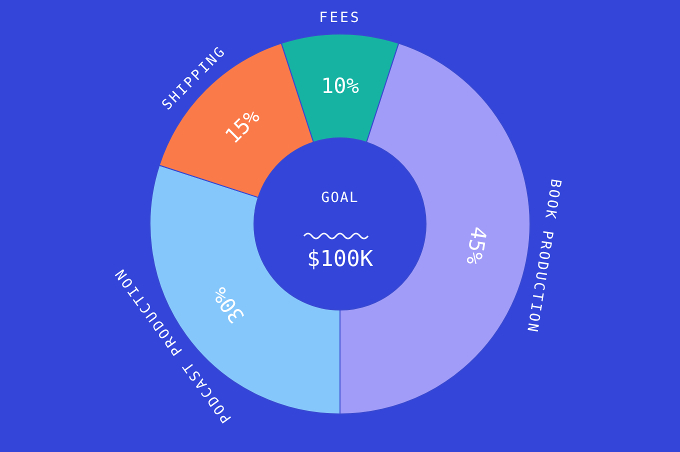  I want to click on text: $100K, so click(340, 259).